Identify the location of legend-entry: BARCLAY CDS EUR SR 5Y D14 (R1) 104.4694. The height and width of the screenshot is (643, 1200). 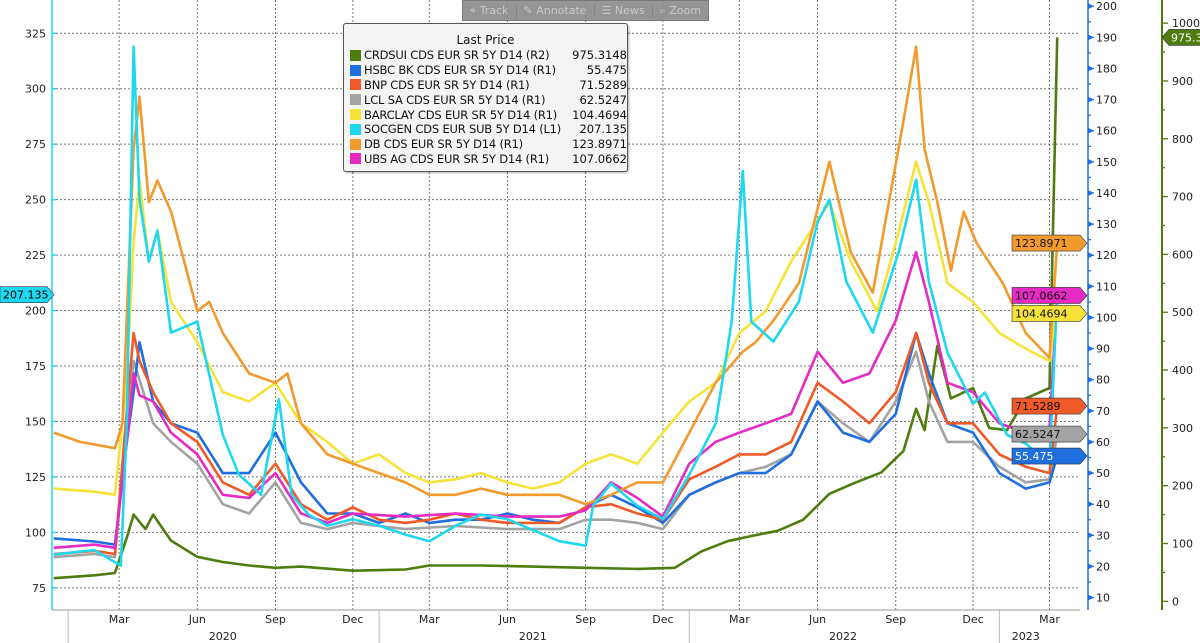
(485, 114).